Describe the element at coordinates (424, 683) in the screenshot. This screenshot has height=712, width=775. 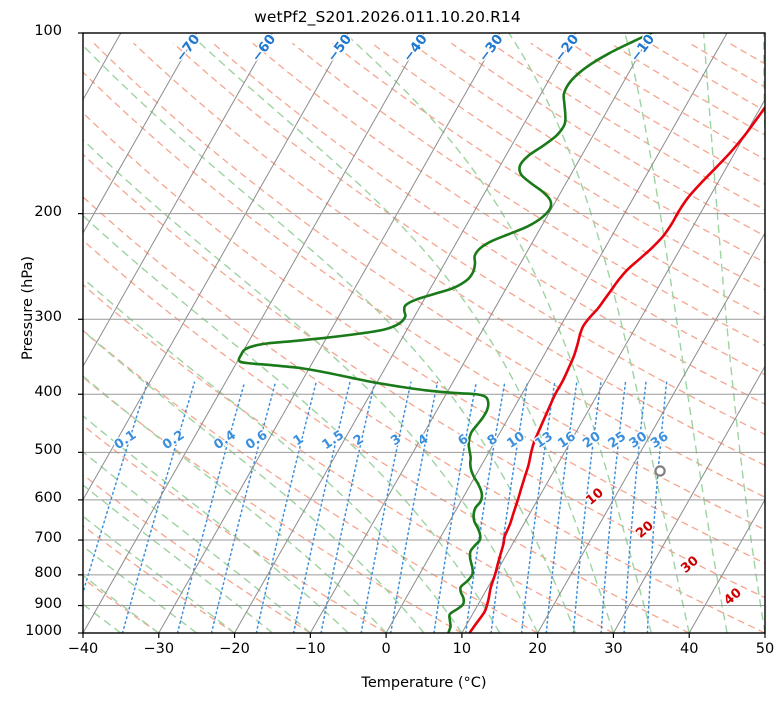
I see `x-axis-label: Temperature (°C)` at that location.